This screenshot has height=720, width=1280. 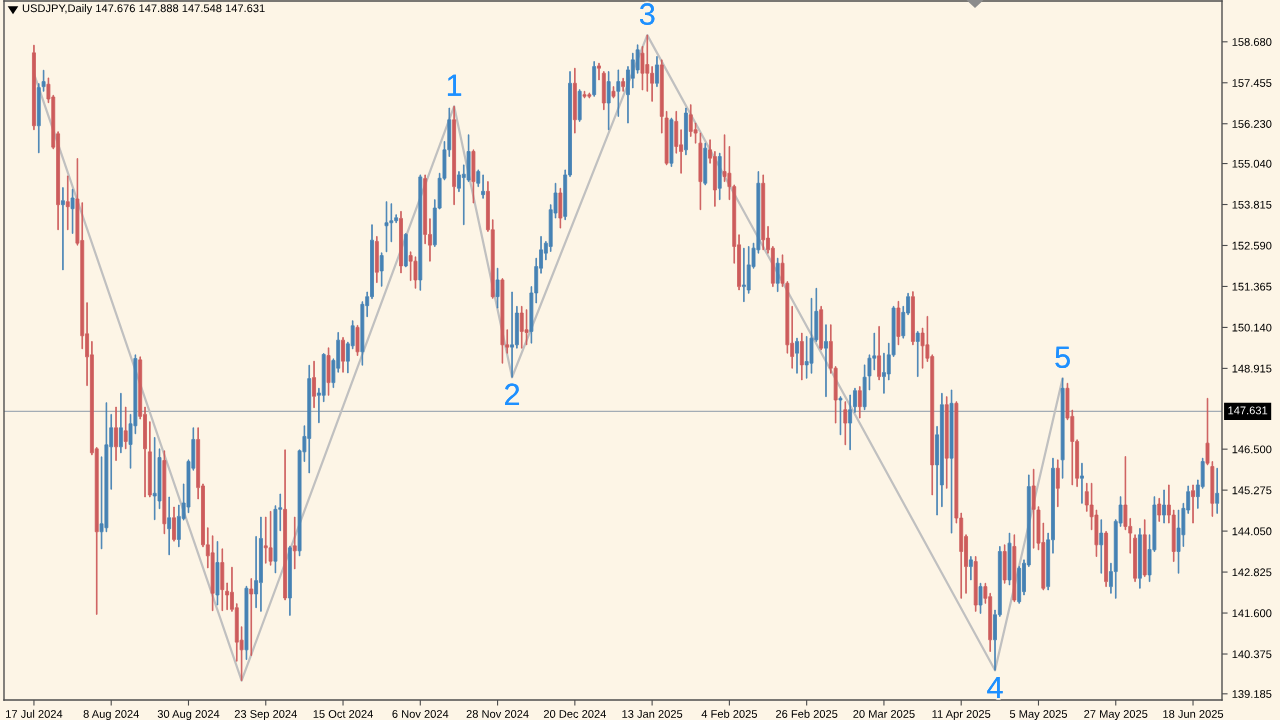 I want to click on x-tick-label: 4 Feb 2025, so click(x=729, y=713).